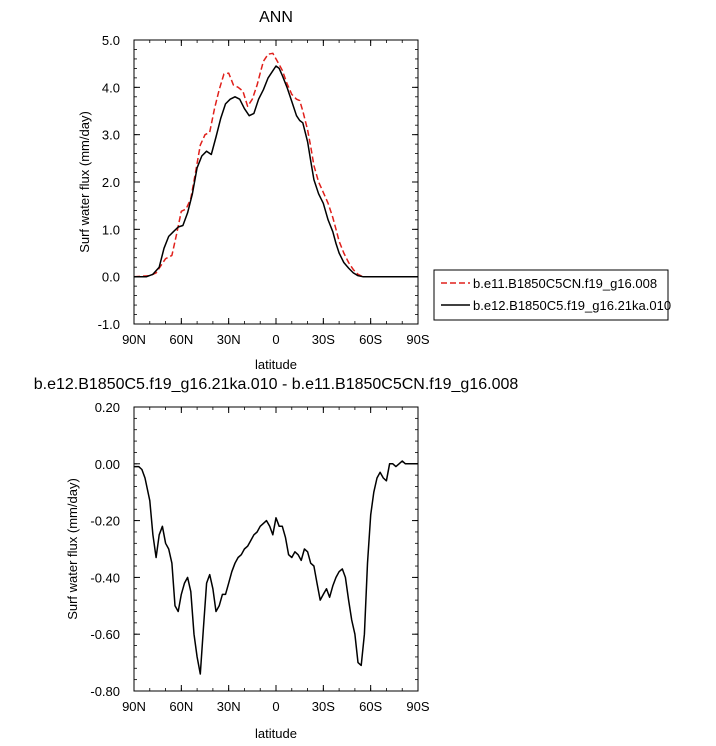 The height and width of the screenshot is (746, 716). What do you see at coordinates (105, 577) in the screenshot?
I see `bottom-y-tick-label: -0.40` at bounding box center [105, 577].